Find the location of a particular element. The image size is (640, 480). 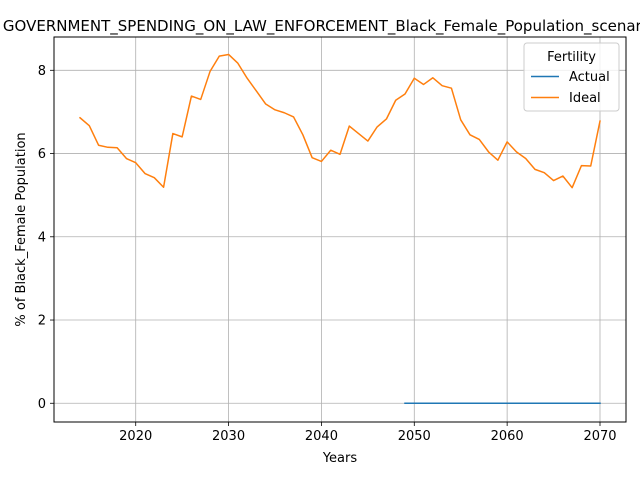

x-tick-label: 2070 is located at coordinates (599, 436).